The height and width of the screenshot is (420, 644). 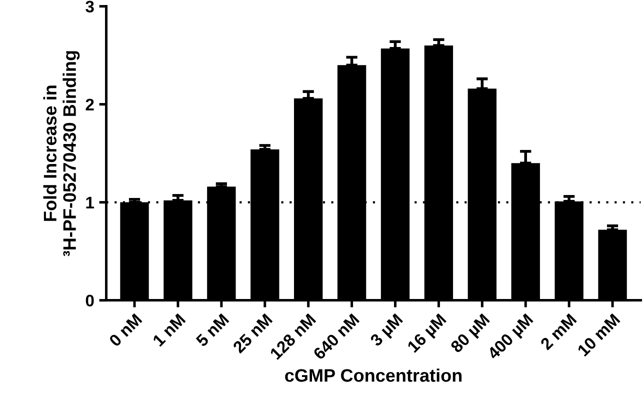 I want to click on x-tick-label: 2 mM, so click(x=558, y=331).